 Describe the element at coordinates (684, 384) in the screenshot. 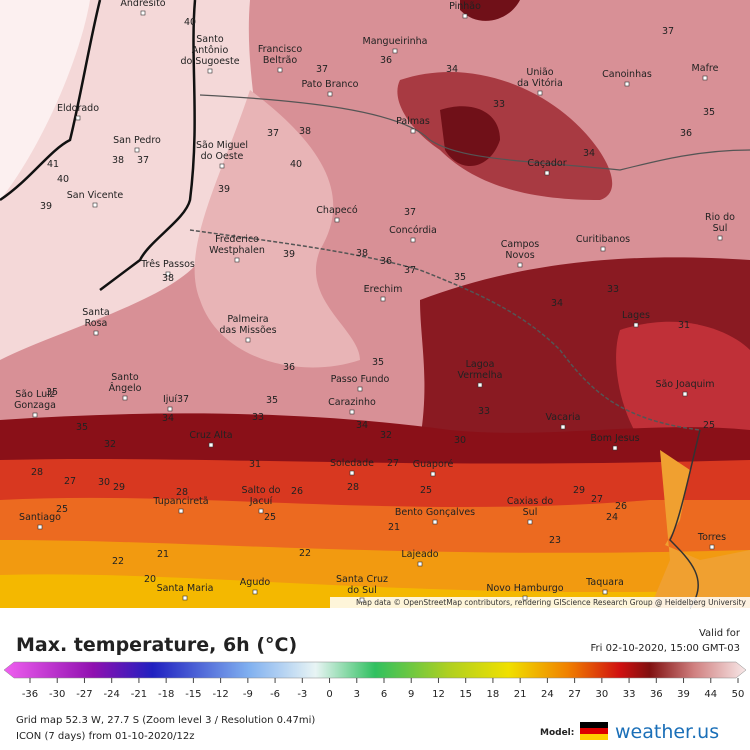

I see `city-label: São Joaquim` at that location.